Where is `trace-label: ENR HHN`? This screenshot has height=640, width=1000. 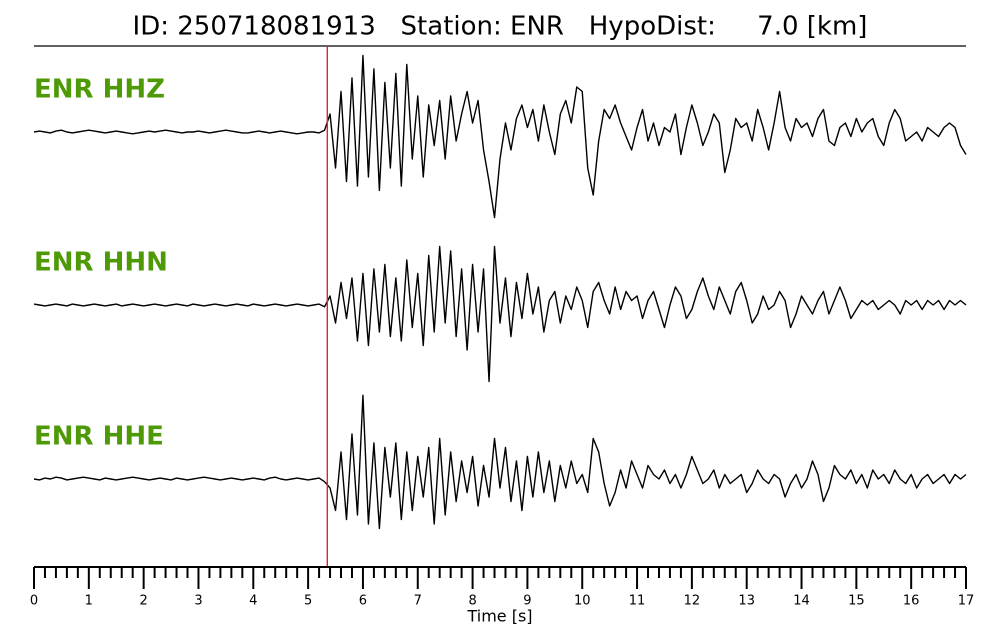
trace-label: ENR HHN is located at coordinates (101, 263).